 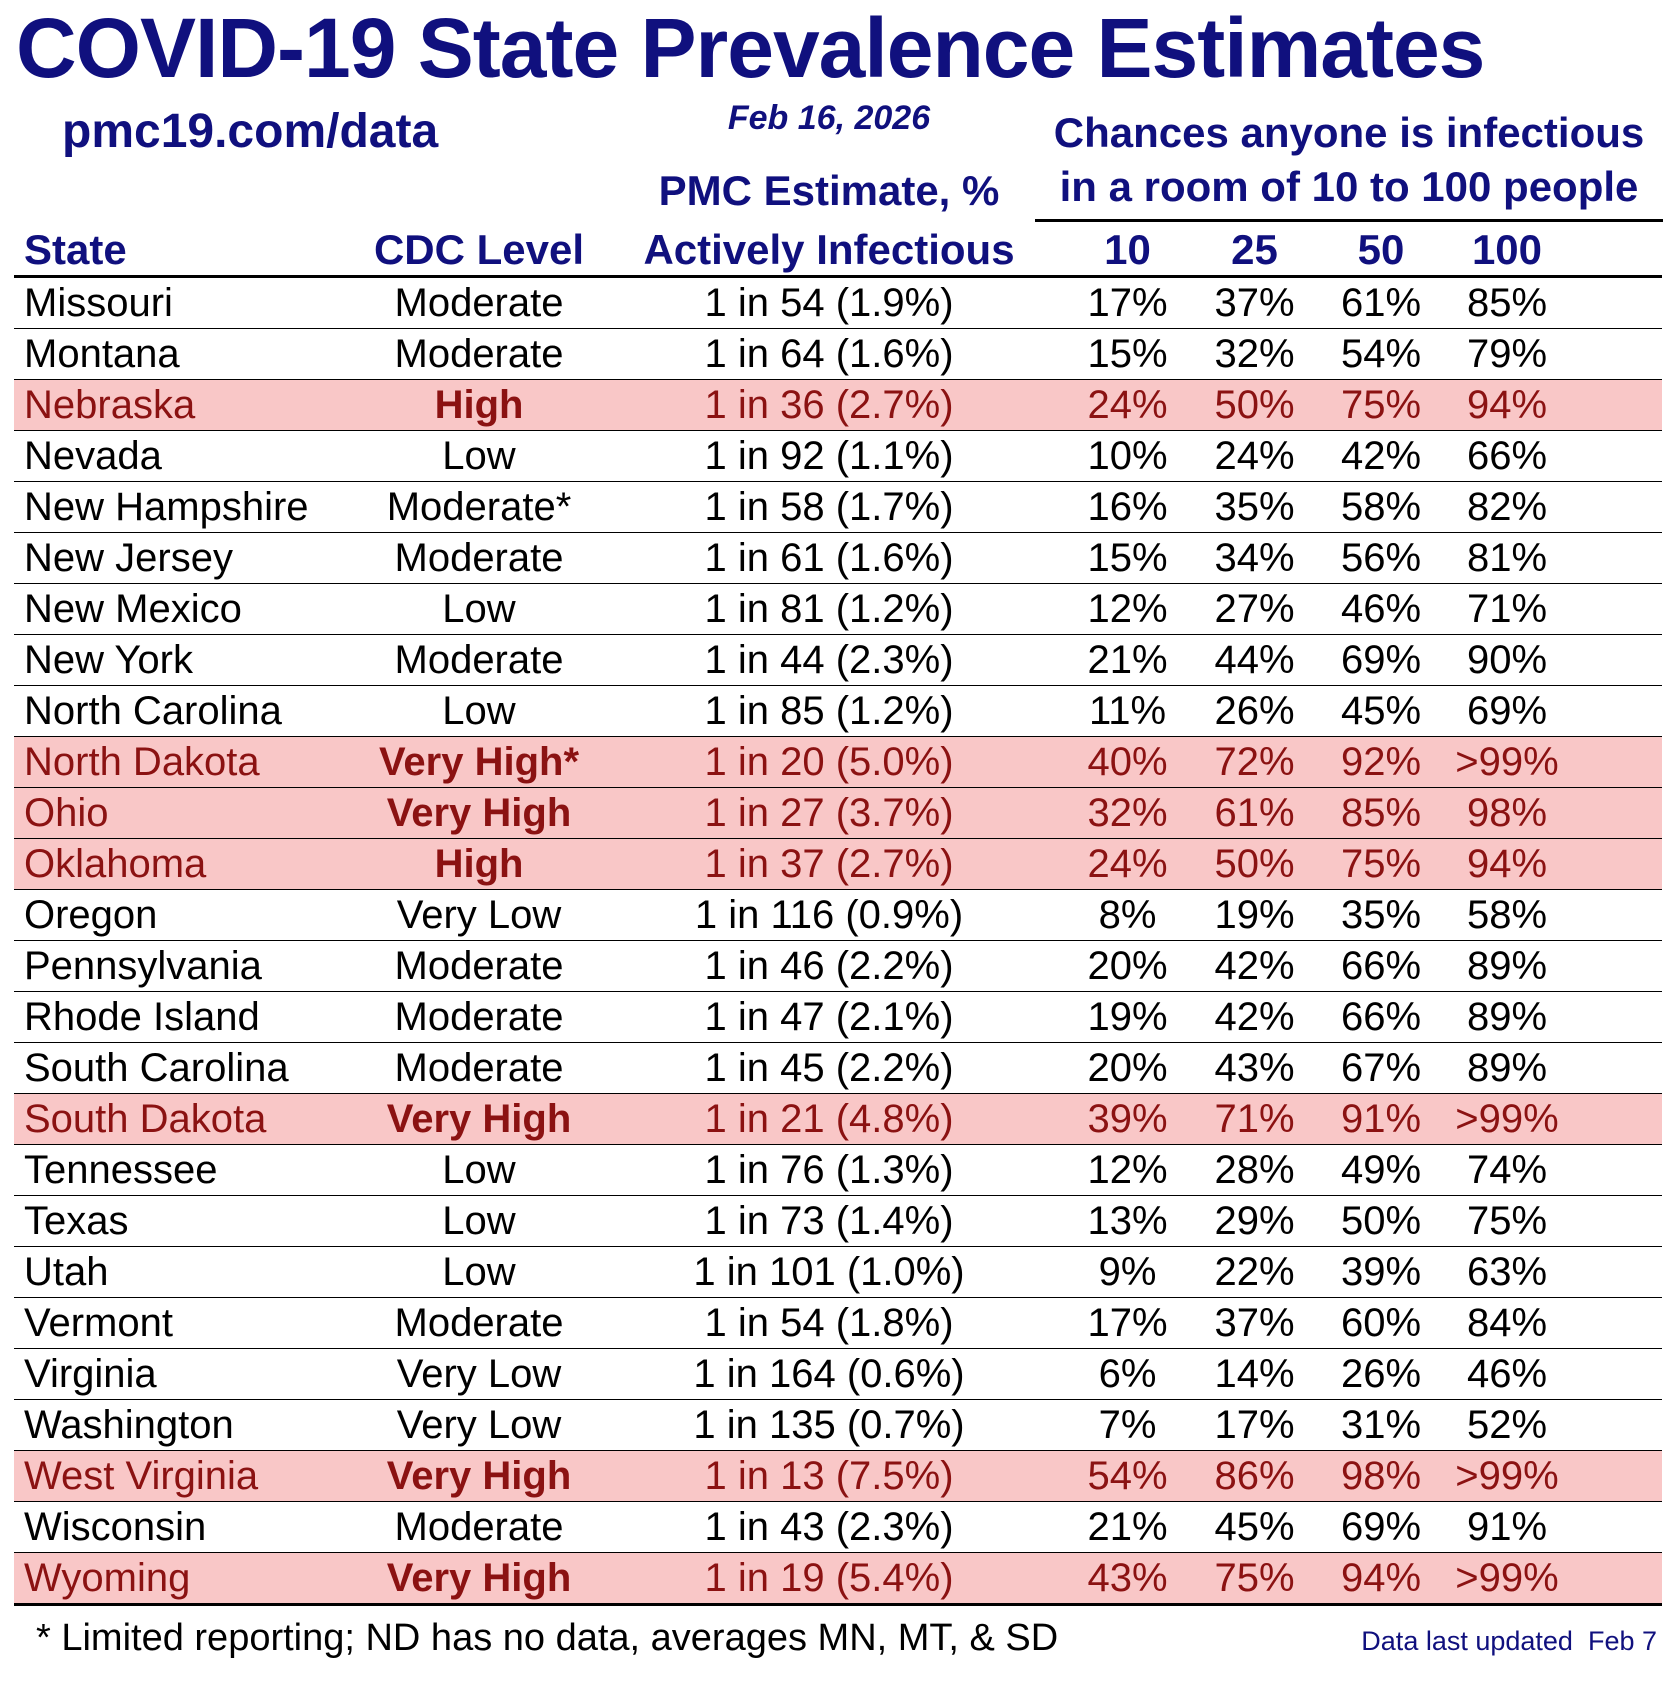 I want to click on chance-50-cell: 58%, so click(x=1381, y=507).